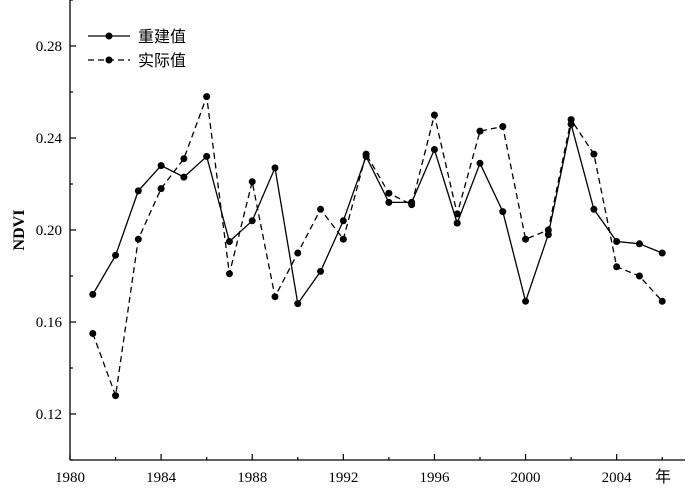  Describe the element at coordinates (617, 478) in the screenshot. I see `x-tick-label: 2004` at that location.